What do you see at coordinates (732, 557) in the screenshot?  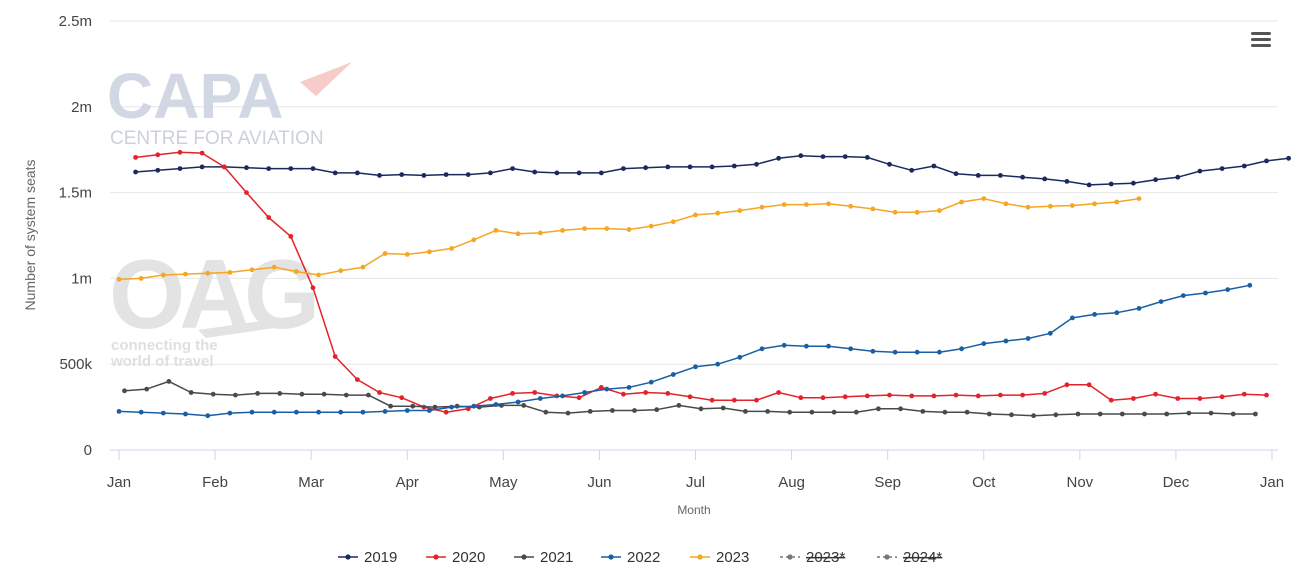 I see `legend-label: 2023` at bounding box center [732, 557].